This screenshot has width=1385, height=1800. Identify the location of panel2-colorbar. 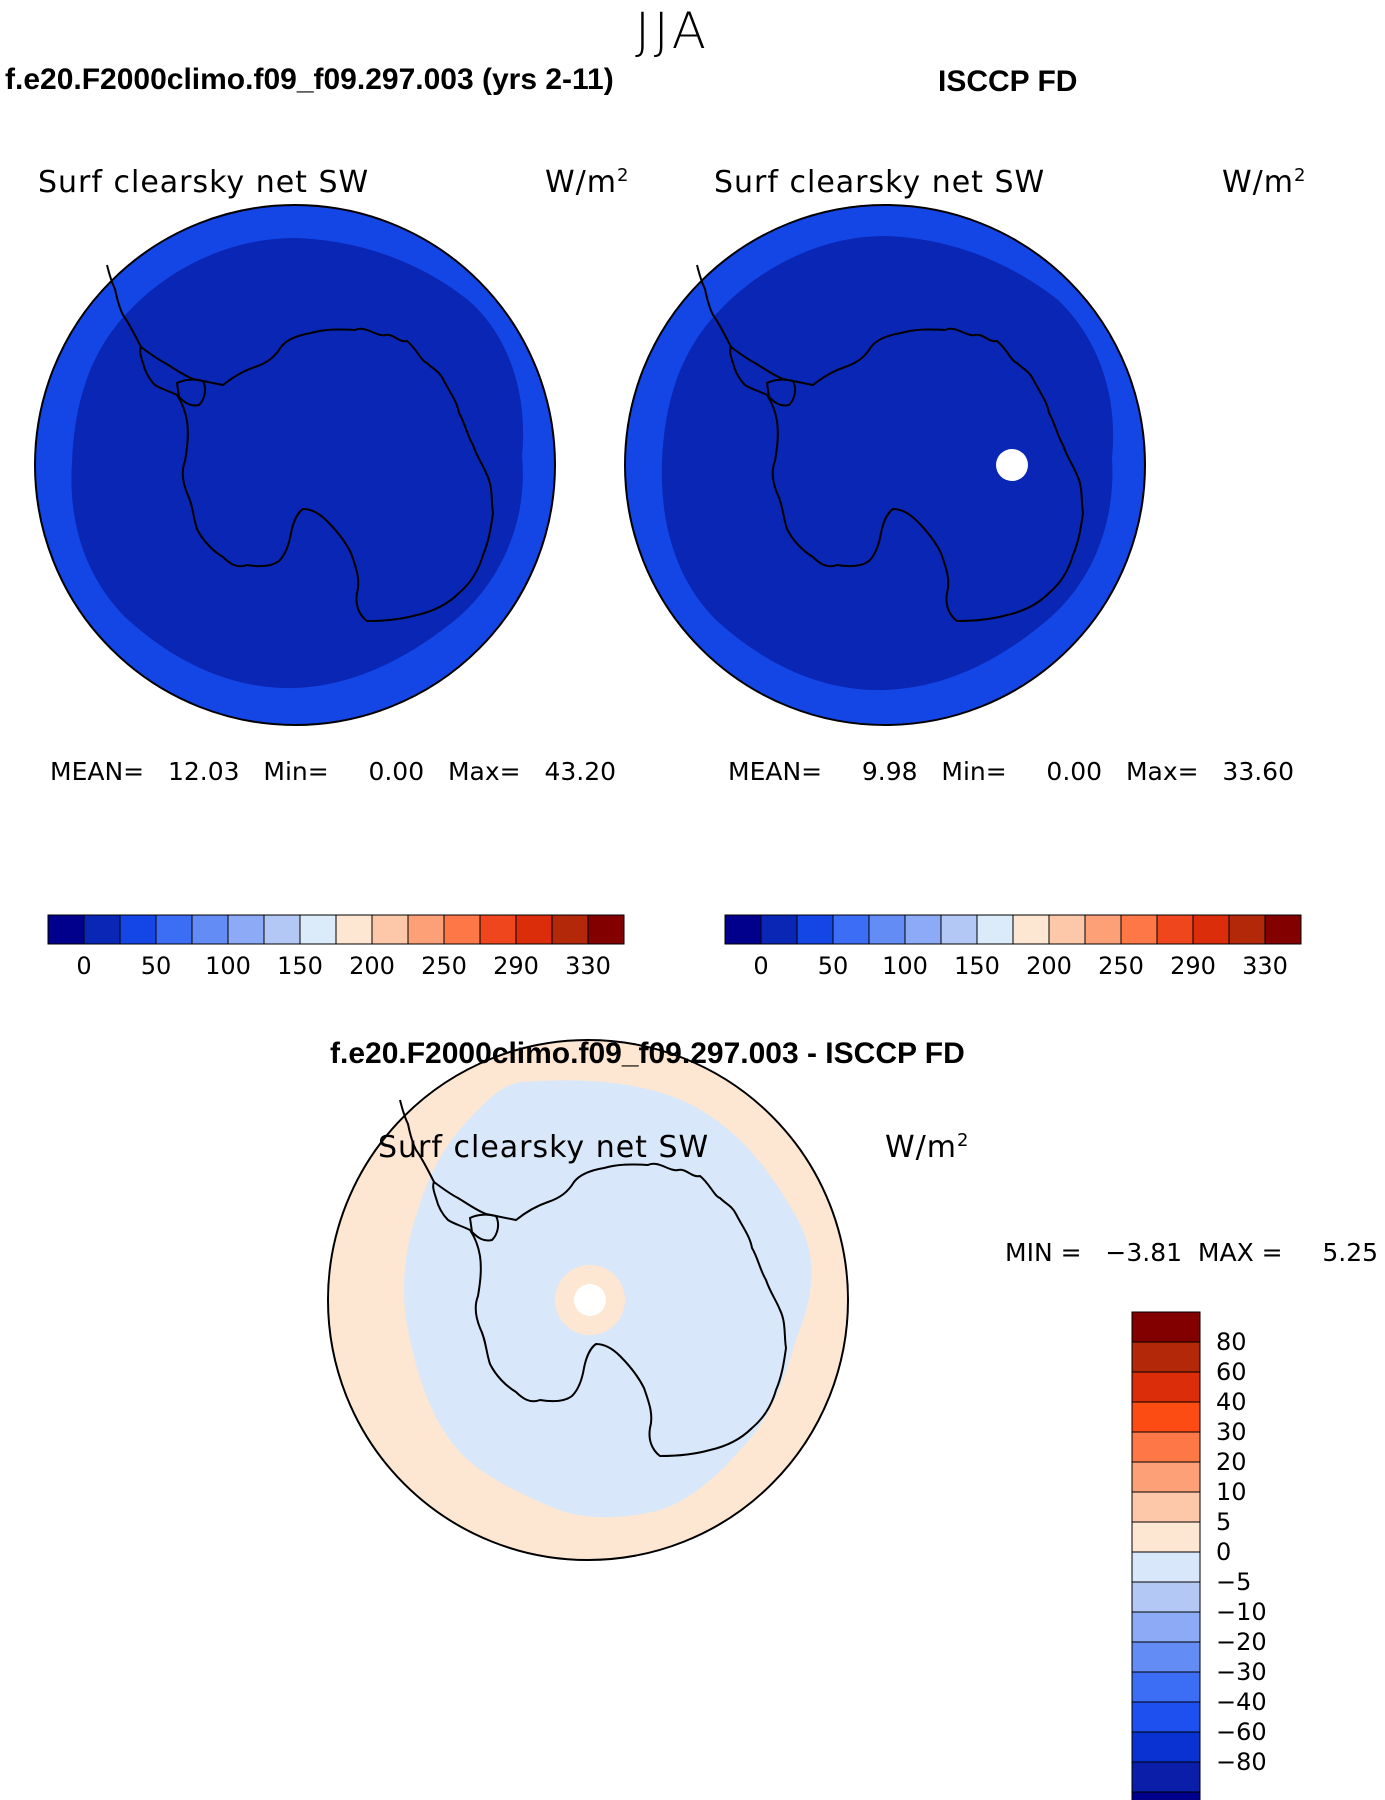
(1013, 929).